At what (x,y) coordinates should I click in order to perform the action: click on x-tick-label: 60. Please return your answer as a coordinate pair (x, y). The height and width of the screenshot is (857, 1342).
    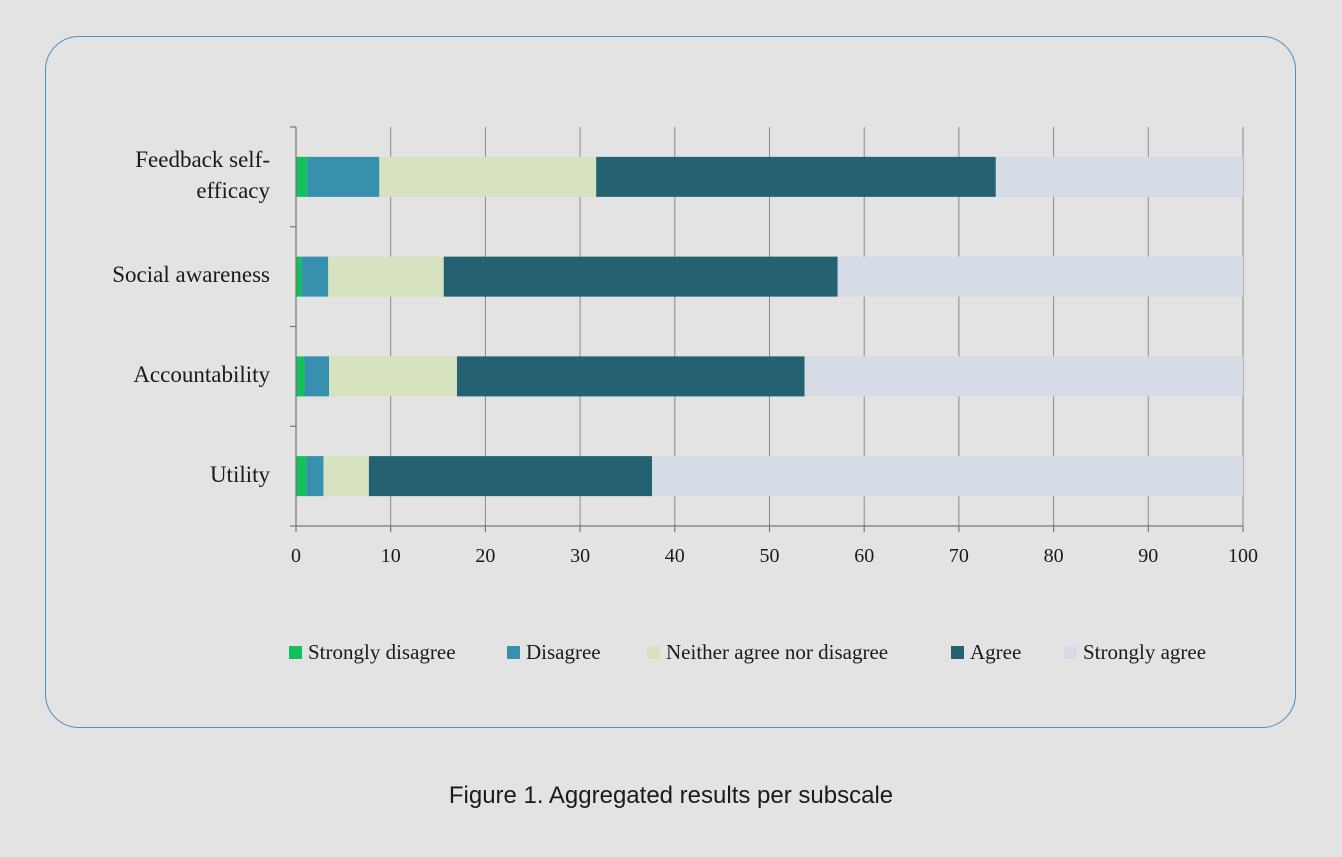
    Looking at the image, I should click on (864, 556).